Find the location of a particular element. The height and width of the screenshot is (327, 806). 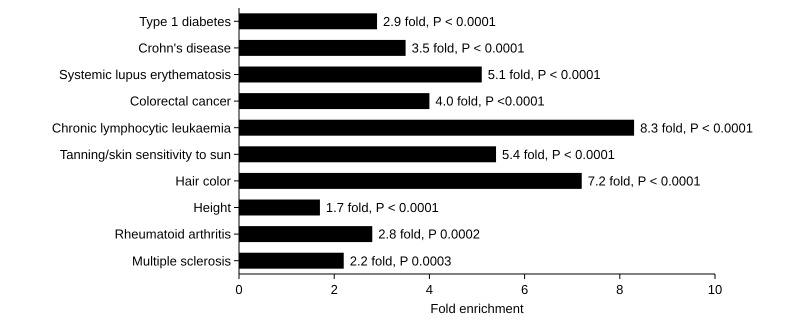

y-tick-label: Rheumatoid arthritis is located at coordinates (173, 234).